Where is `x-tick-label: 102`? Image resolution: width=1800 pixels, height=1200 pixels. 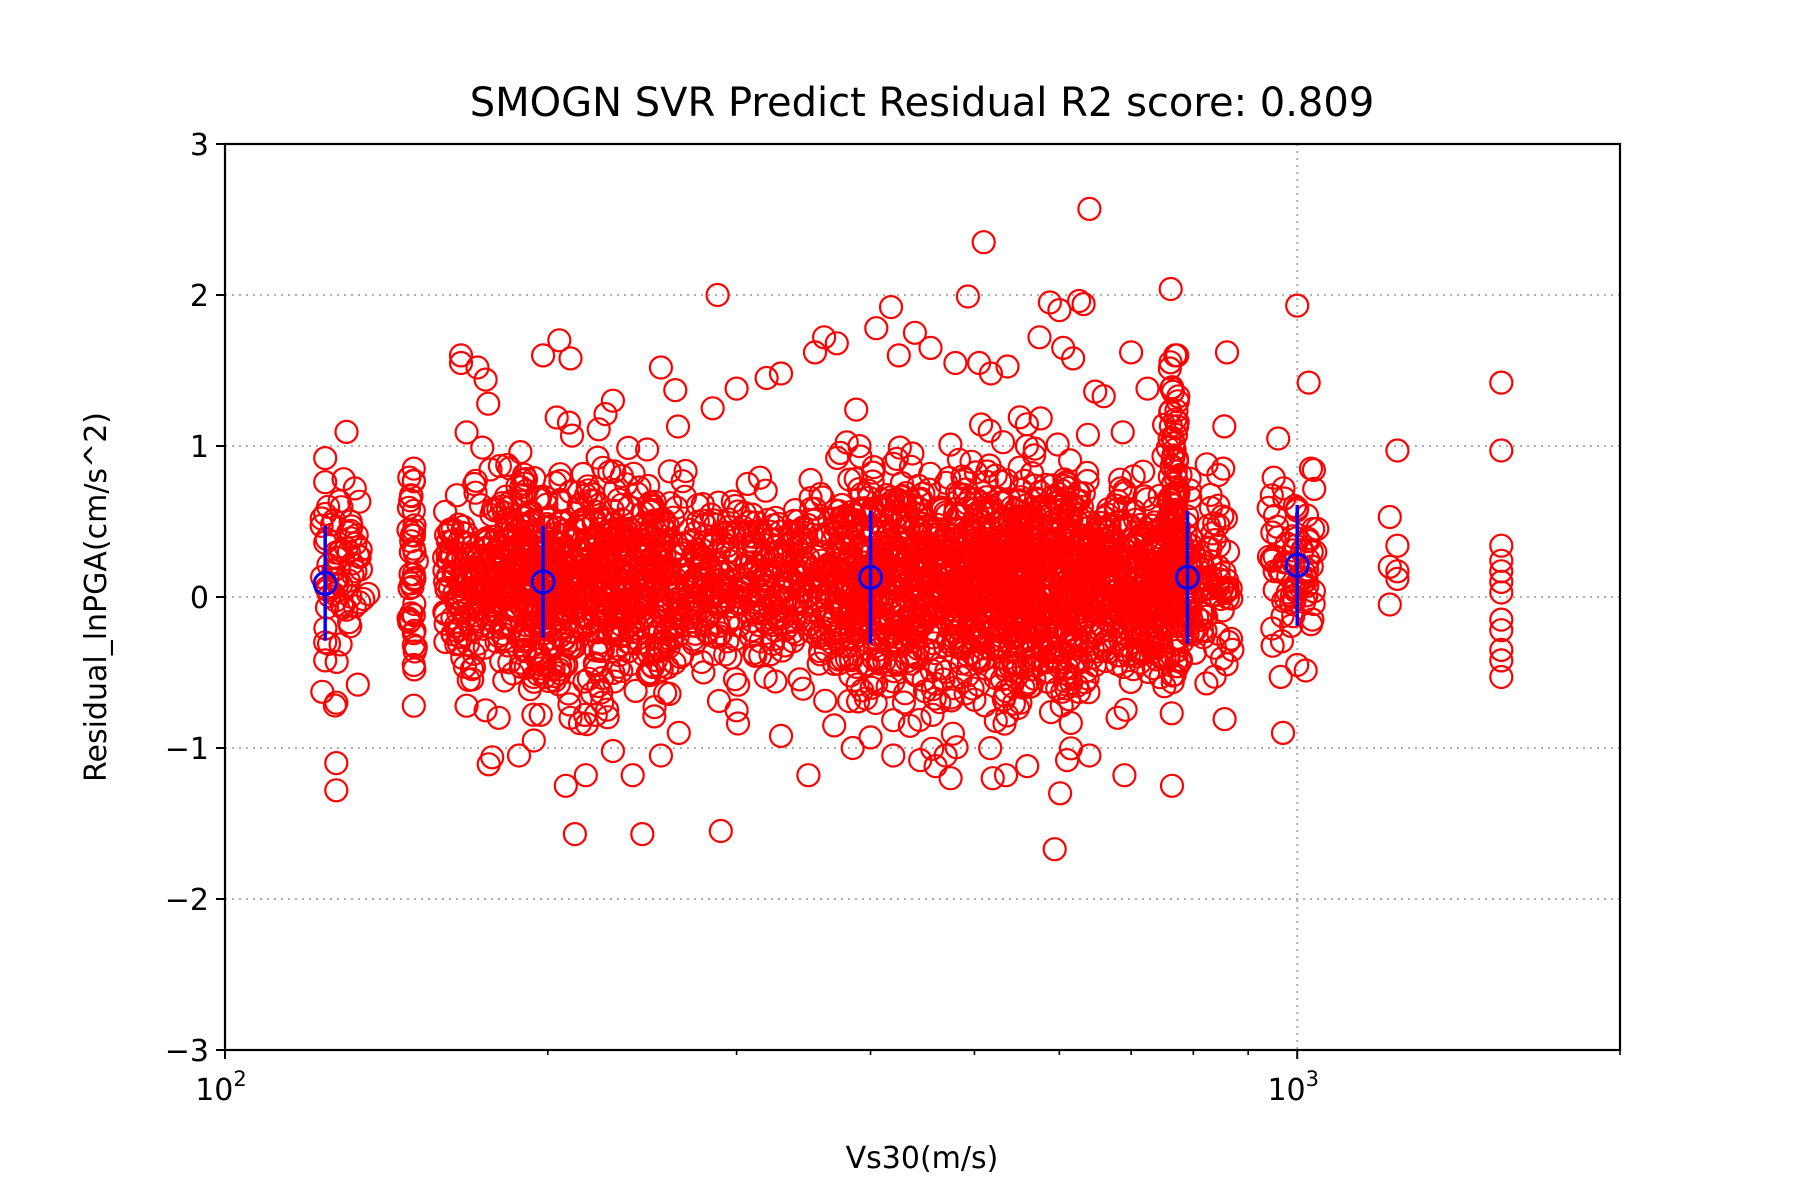 x-tick-label: 102 is located at coordinates (221, 1087).